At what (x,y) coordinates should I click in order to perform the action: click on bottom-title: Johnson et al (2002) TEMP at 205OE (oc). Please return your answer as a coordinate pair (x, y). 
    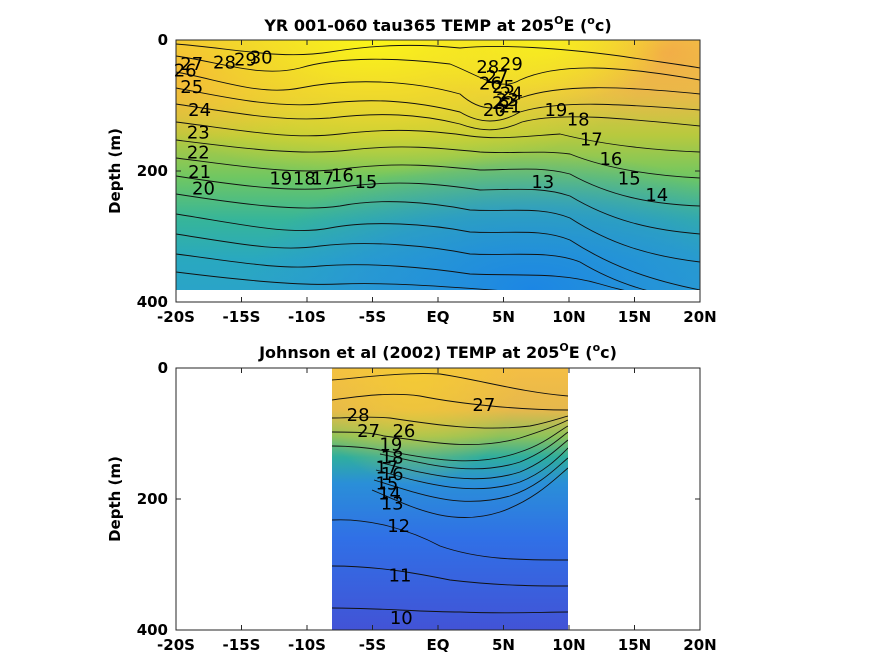
    Looking at the image, I should click on (437, 351).